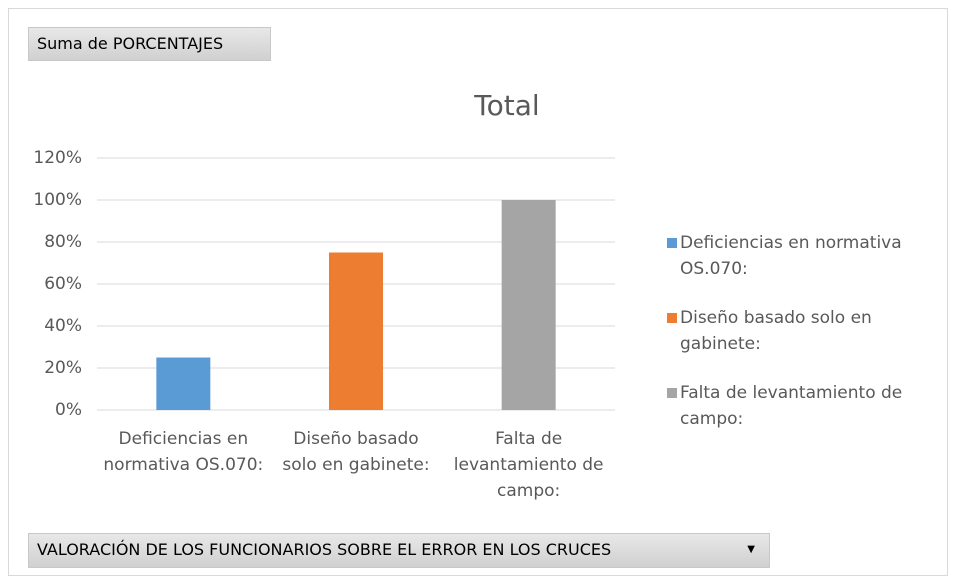 The image size is (959, 584). Describe the element at coordinates (57, 158) in the screenshot. I see `y-tick-label: 120%` at that location.